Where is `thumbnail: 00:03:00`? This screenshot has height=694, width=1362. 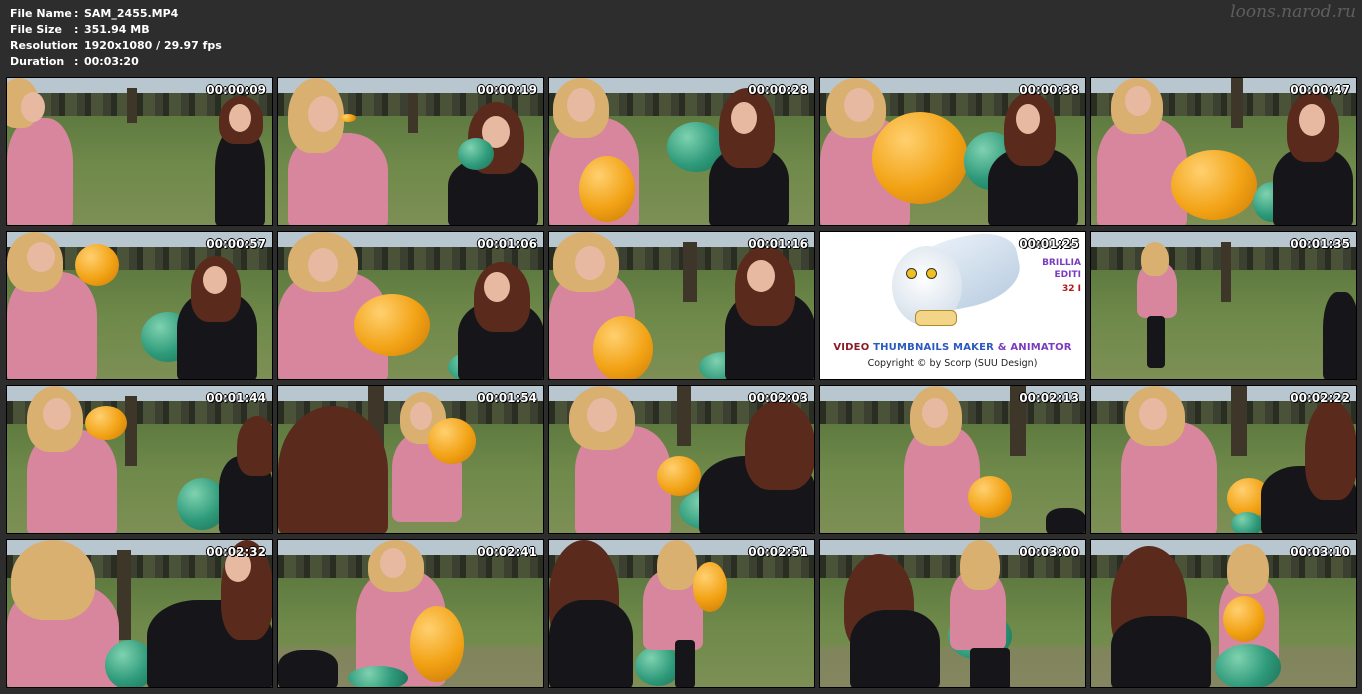
thumbnail: 00:03:00 is located at coordinates (952, 613).